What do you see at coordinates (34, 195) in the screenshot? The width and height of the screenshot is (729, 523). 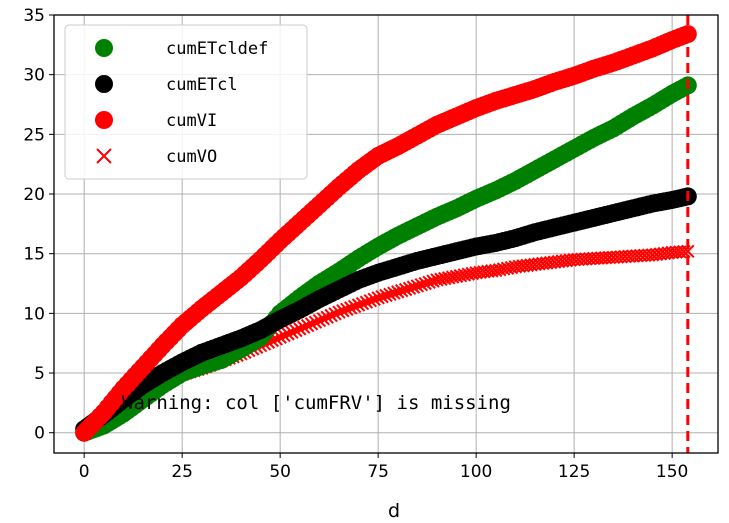 I see `y-tick-label: 20` at bounding box center [34, 195].